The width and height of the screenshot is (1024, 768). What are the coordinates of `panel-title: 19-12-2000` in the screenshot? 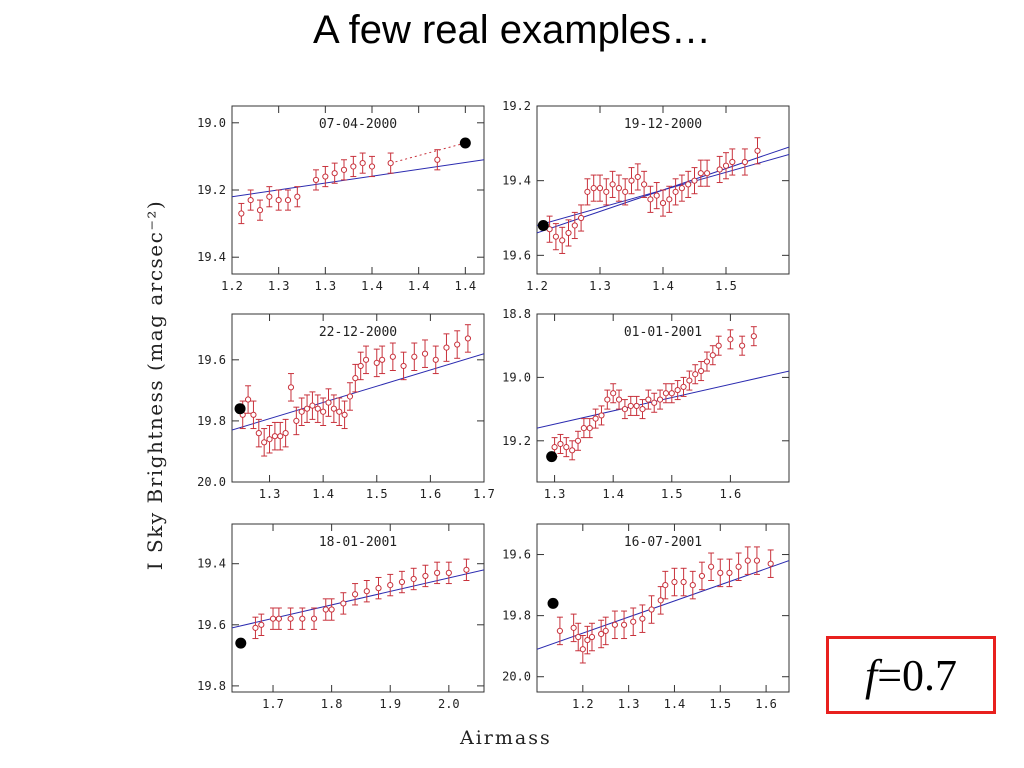 It's located at (663, 124).